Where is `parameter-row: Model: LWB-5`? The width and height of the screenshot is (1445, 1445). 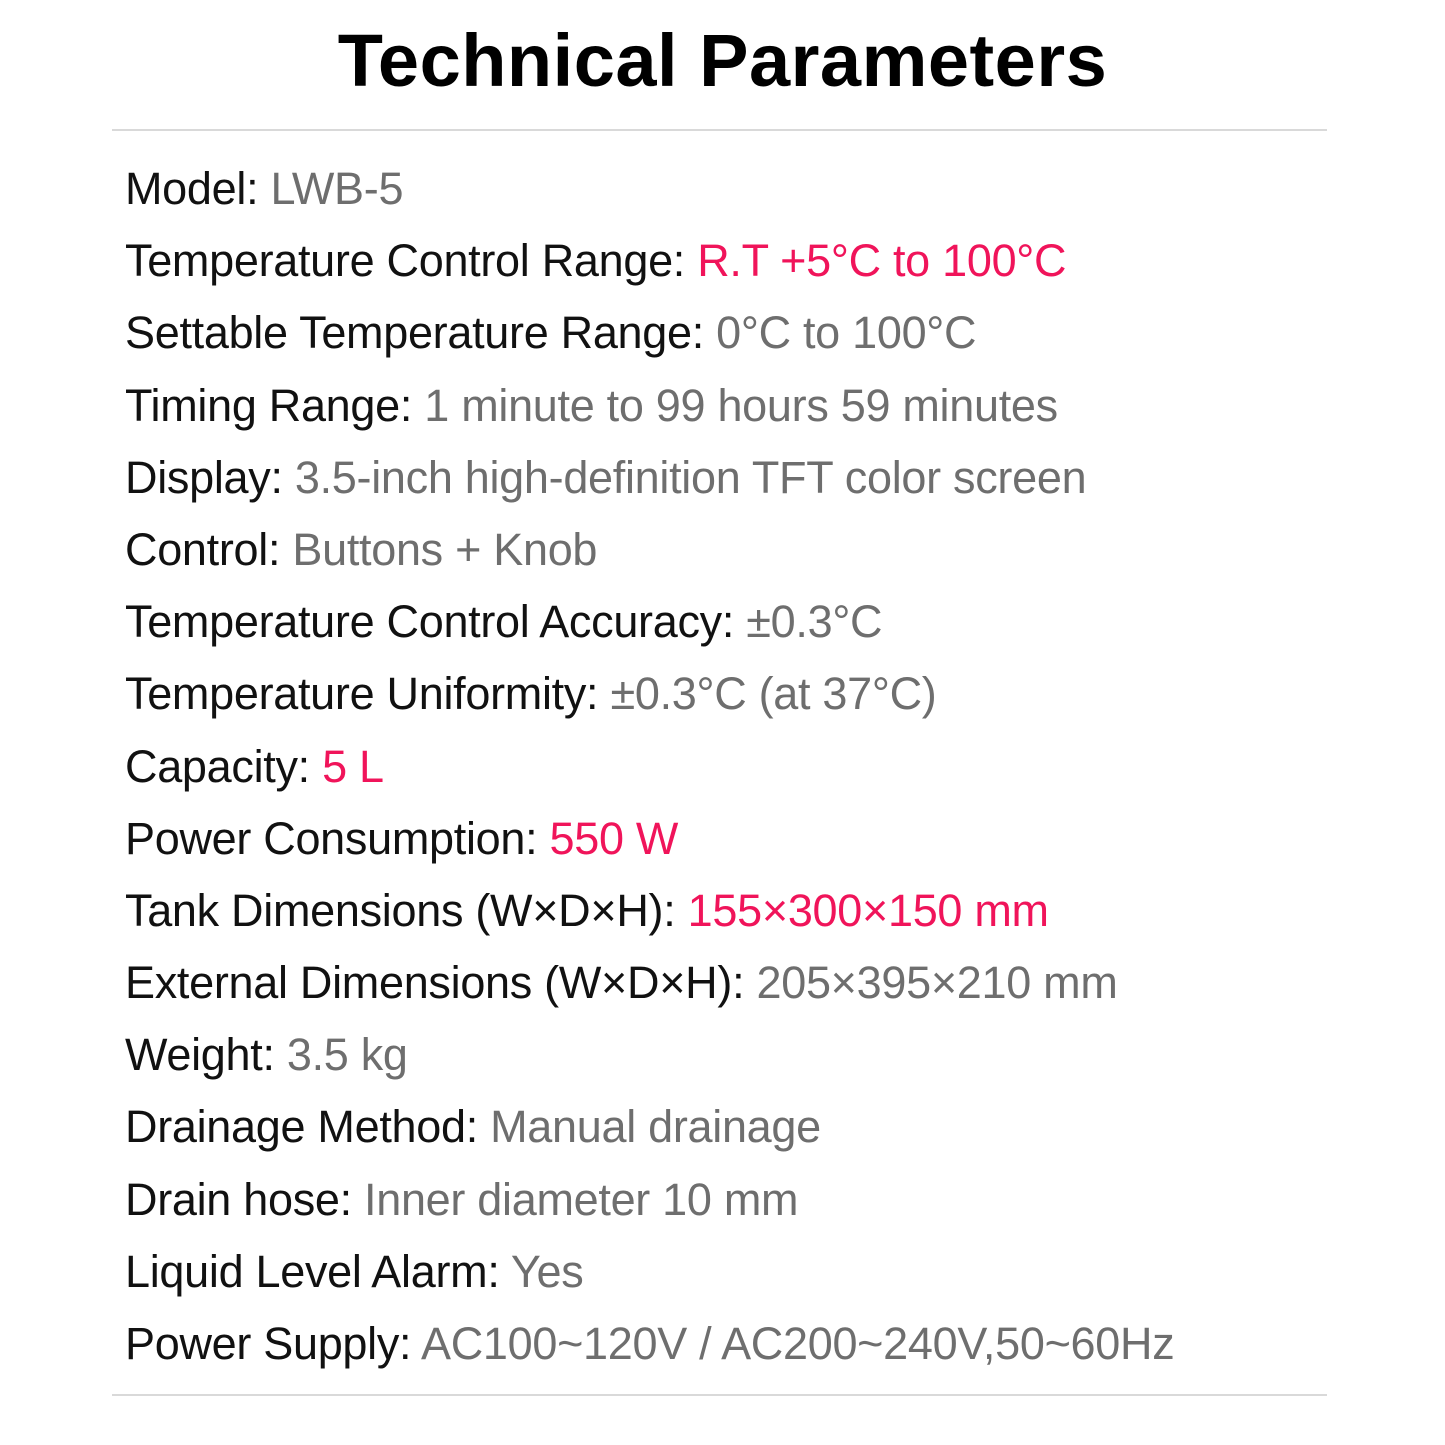 parameter-row: Model: LWB-5 is located at coordinates (775, 189).